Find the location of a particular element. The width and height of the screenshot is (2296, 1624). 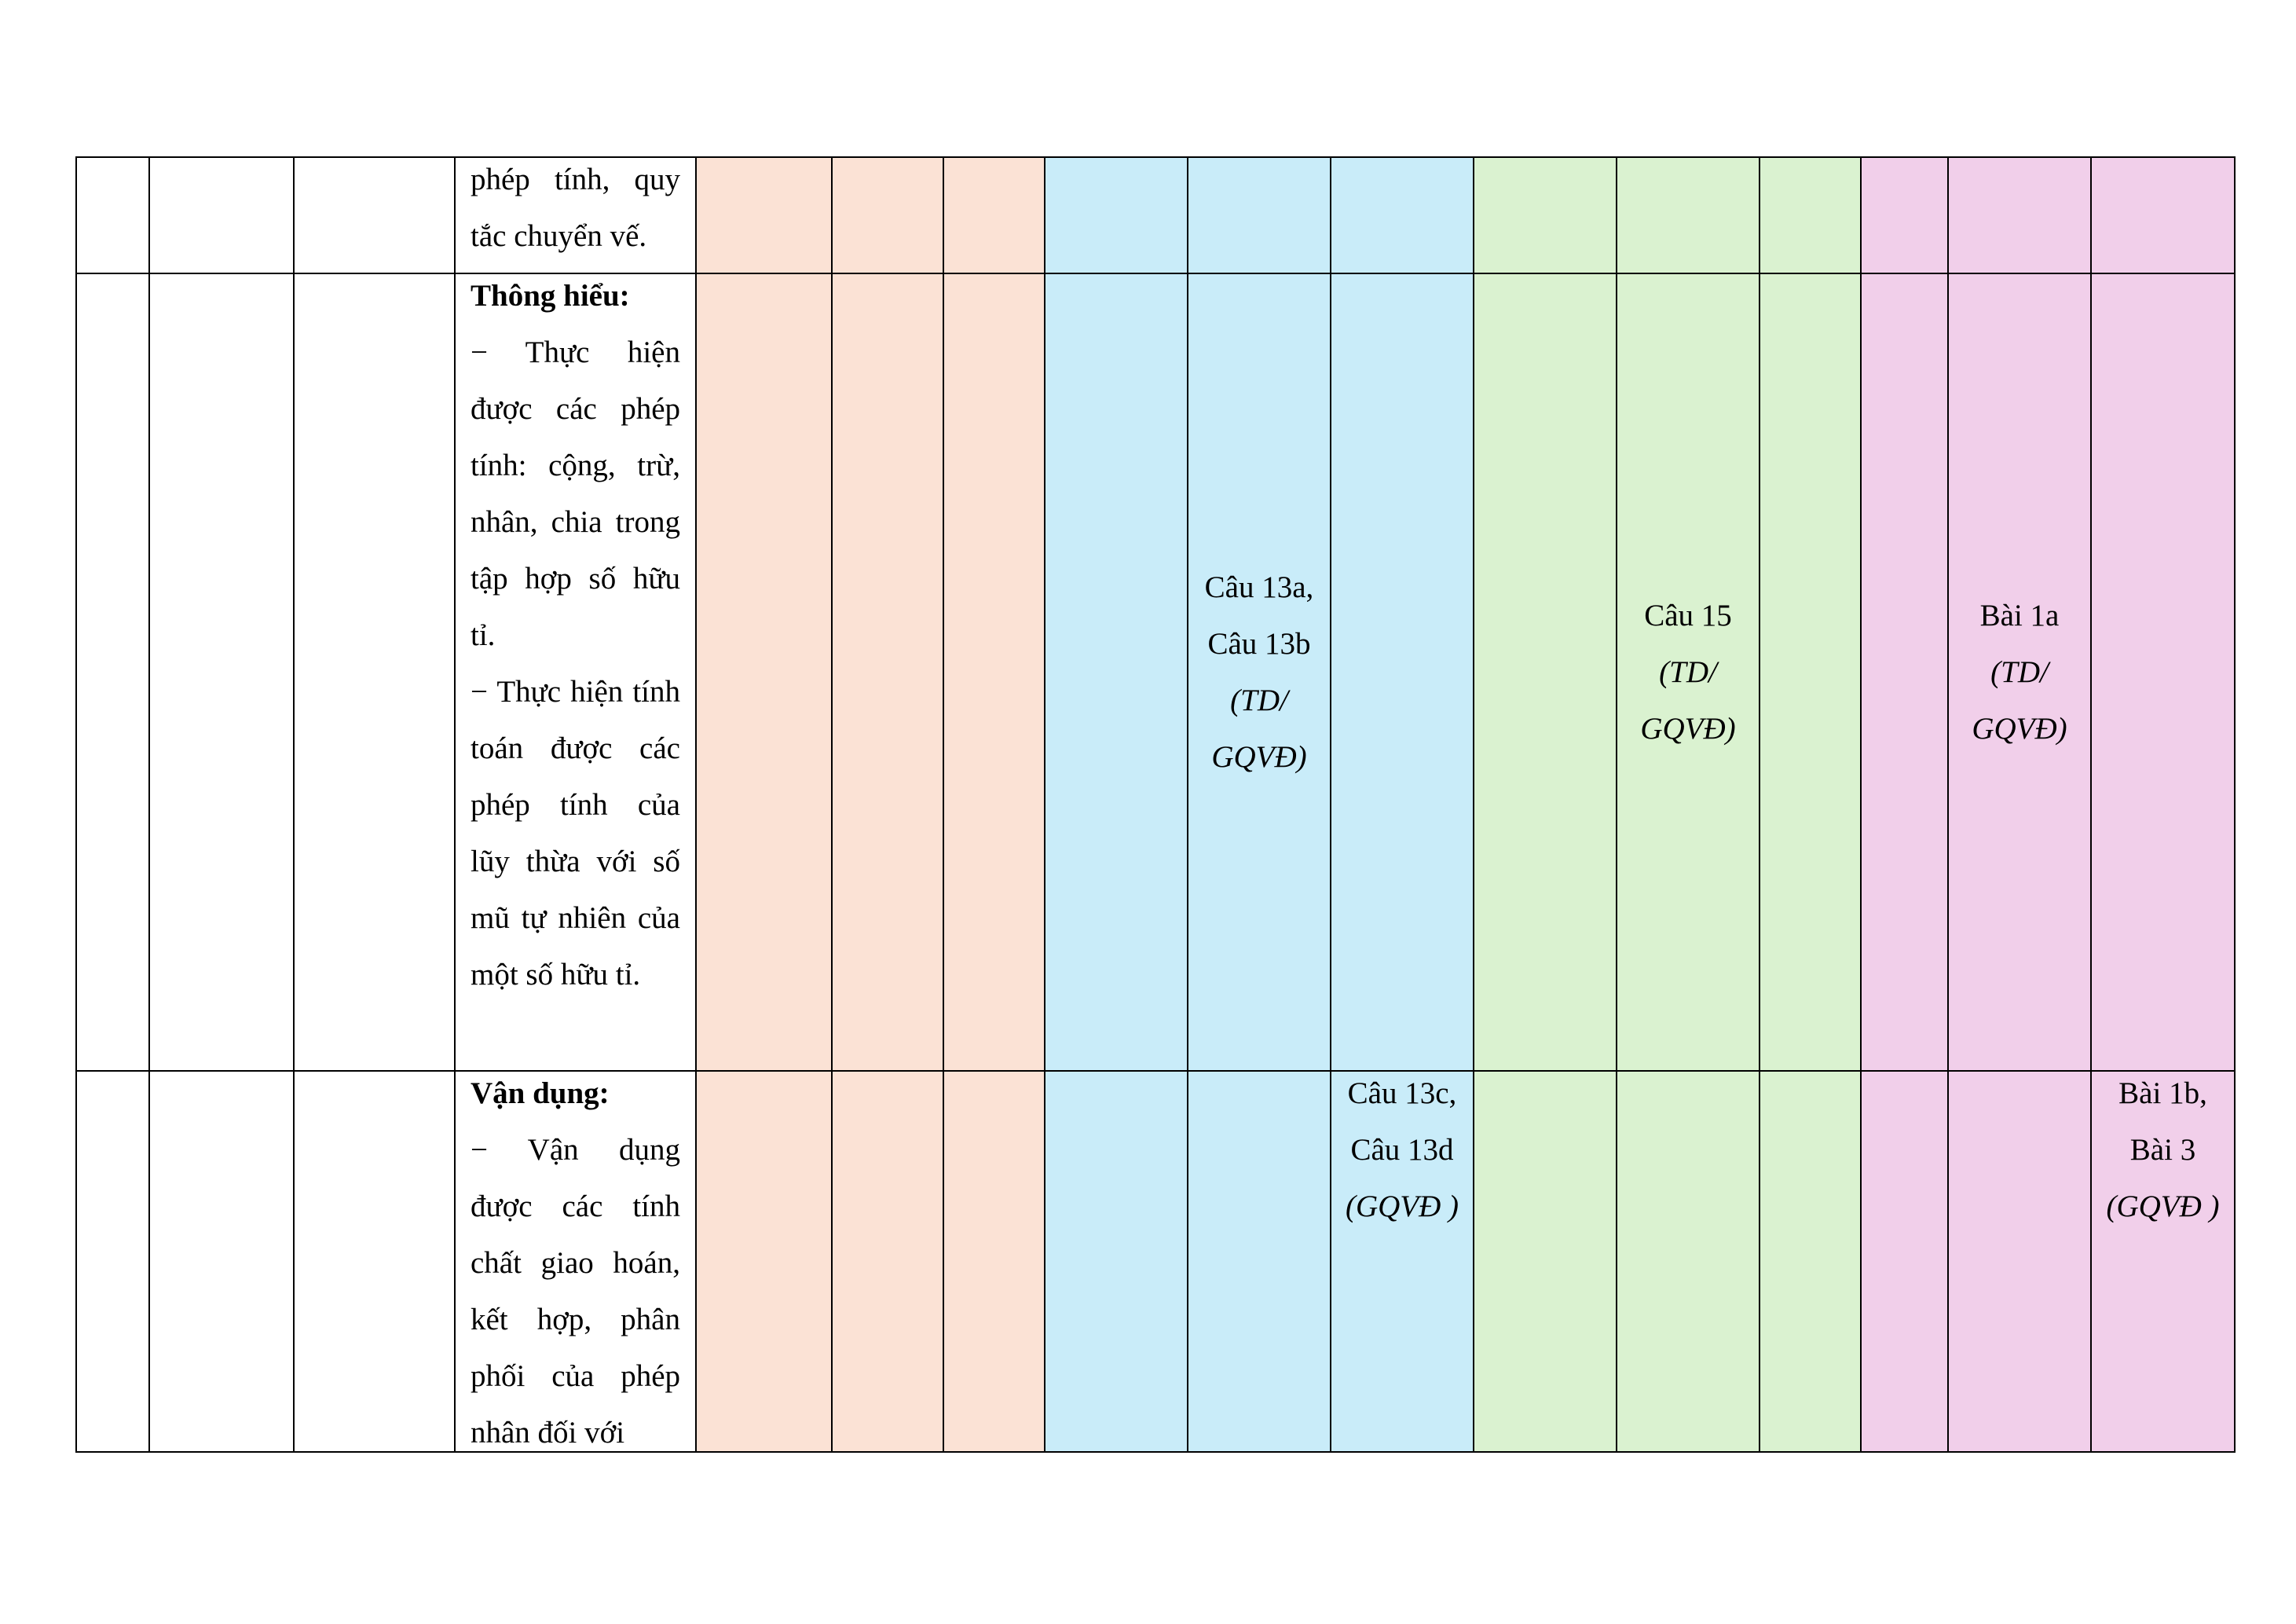

colored-cell: Câu 13c, Câu 13d (GQVĐ ) is located at coordinates (1402, 1262).